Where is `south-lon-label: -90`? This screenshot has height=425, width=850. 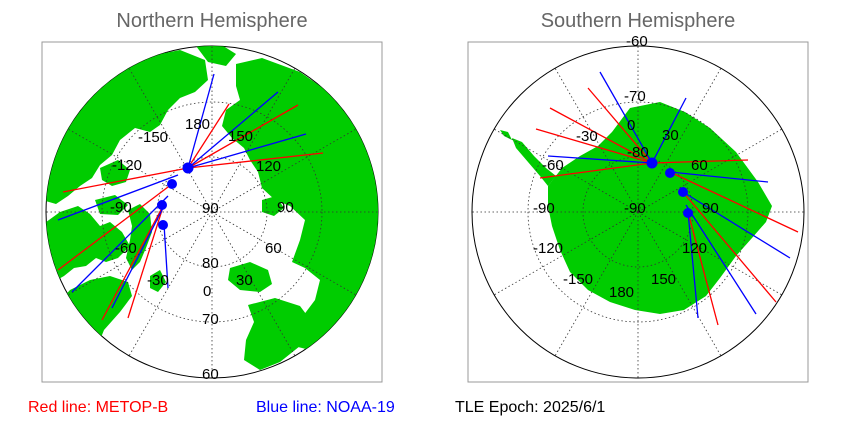 south-lon-label: -90 is located at coordinates (544, 208).